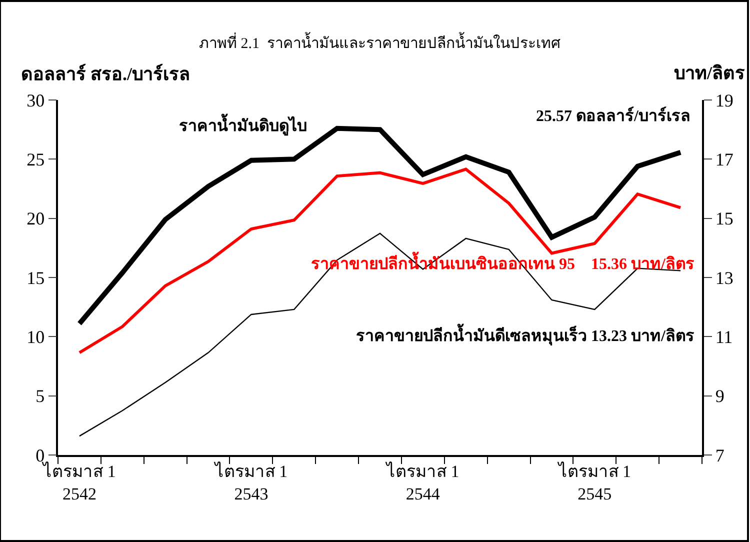  Describe the element at coordinates (78, 482) in the screenshot. I see `x-tick-label: ไตรมาส 1 2542` at that location.